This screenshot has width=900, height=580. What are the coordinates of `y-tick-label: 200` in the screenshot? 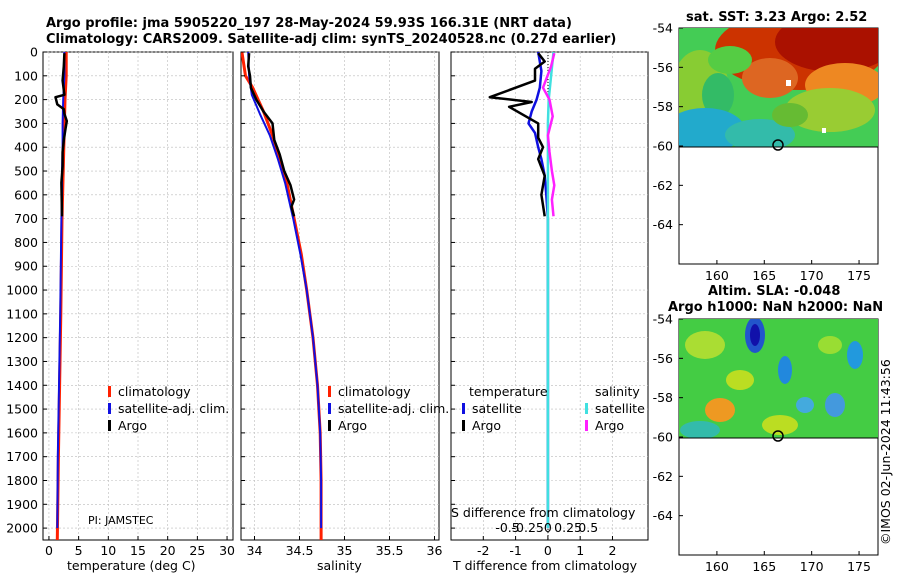 It's located at (26, 99).